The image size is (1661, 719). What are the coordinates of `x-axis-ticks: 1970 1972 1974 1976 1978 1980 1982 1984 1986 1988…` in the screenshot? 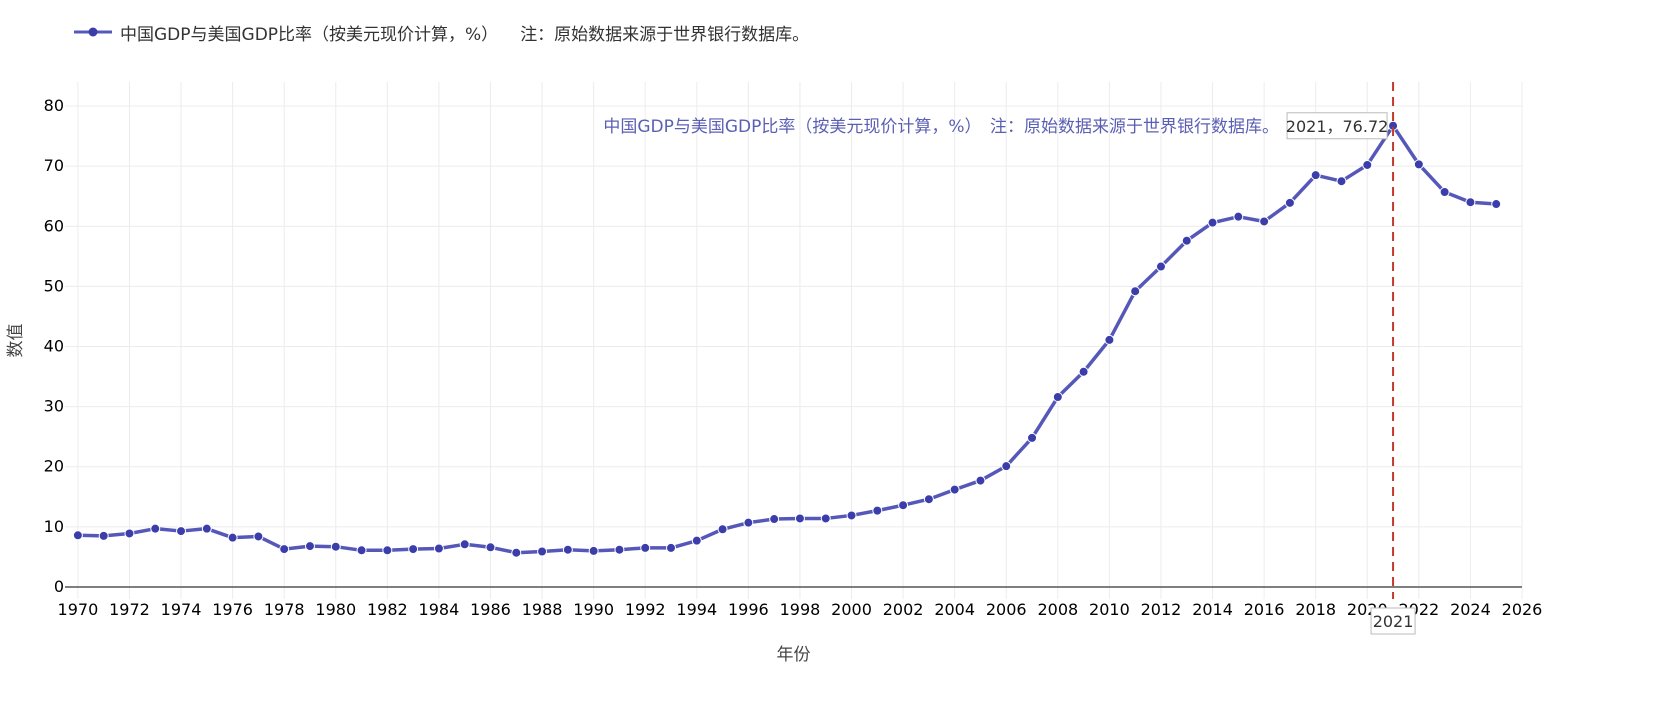 It's located at (800, 609).